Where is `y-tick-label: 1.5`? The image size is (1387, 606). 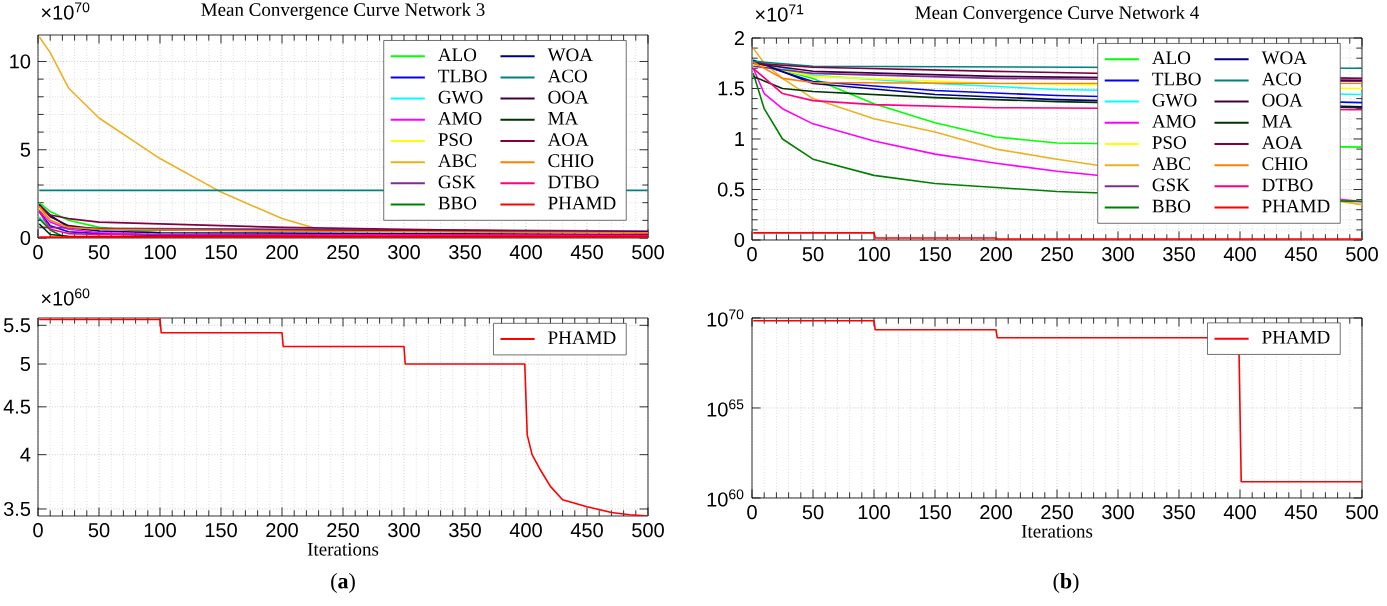 y-tick-label: 1.5 is located at coordinates (731, 88).